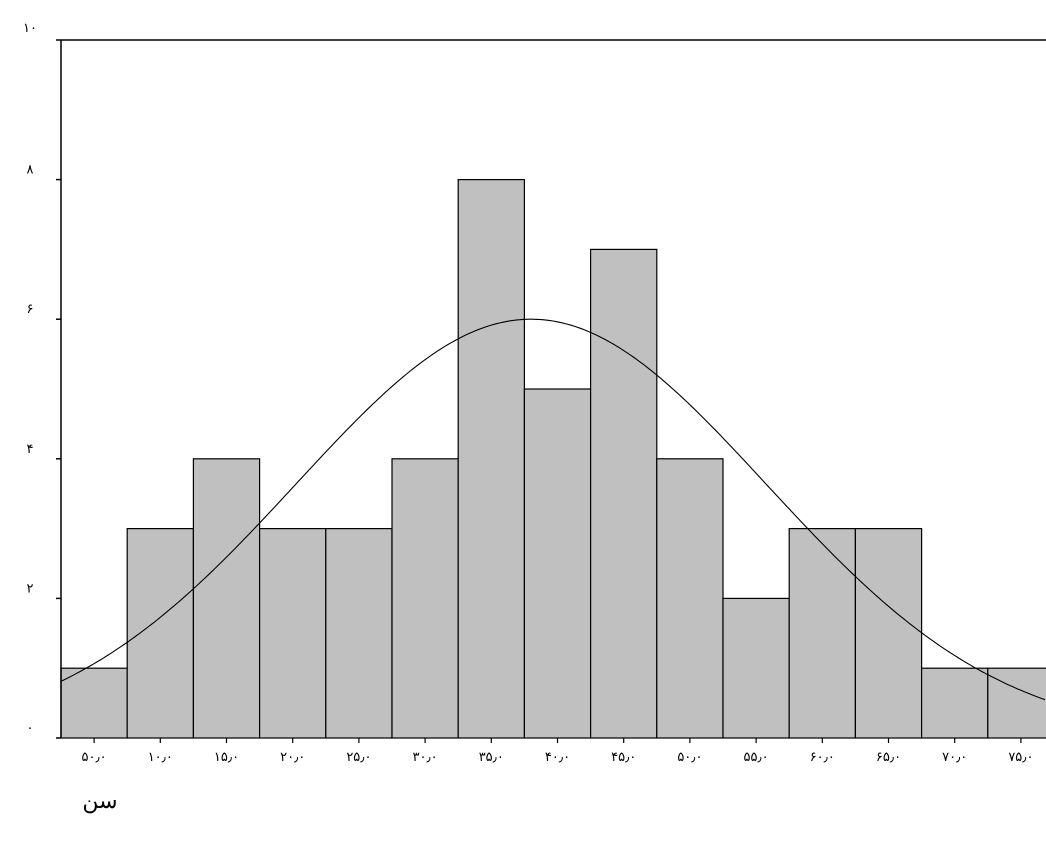  Describe the element at coordinates (491, 757) in the screenshot. I see `x-tick-label: ۳۵٫۰` at that location.